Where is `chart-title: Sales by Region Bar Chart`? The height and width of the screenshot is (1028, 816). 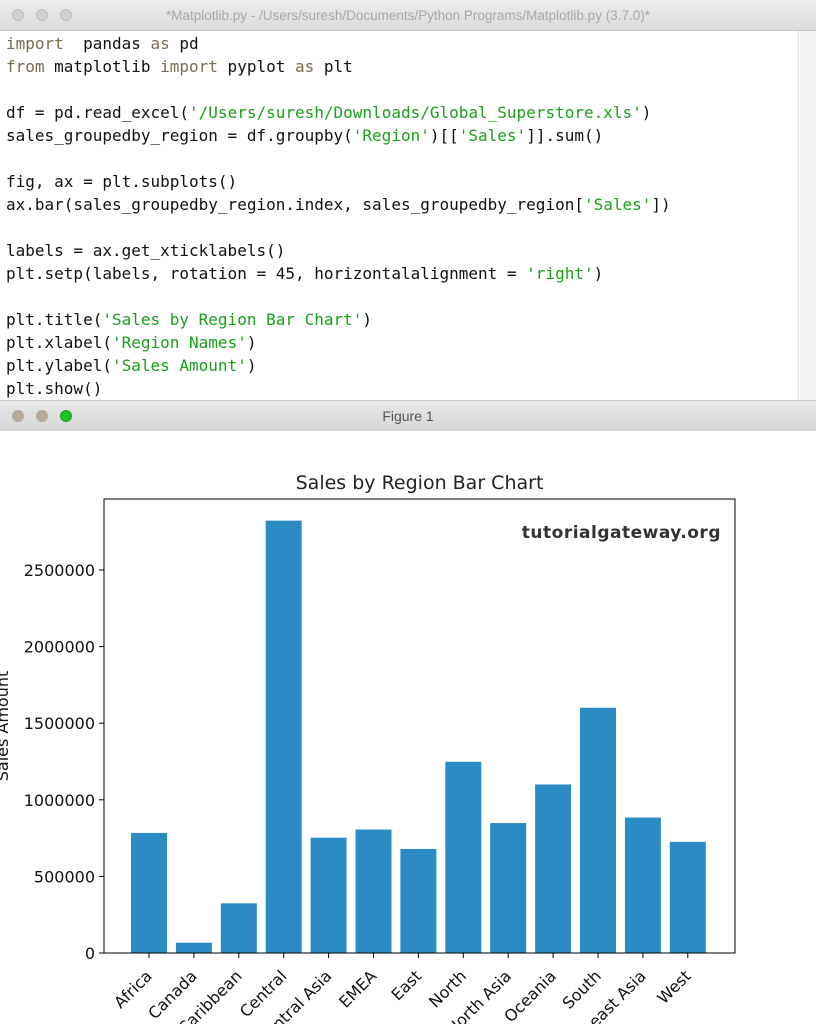
chart-title: Sales by Region Bar Chart is located at coordinates (420, 483).